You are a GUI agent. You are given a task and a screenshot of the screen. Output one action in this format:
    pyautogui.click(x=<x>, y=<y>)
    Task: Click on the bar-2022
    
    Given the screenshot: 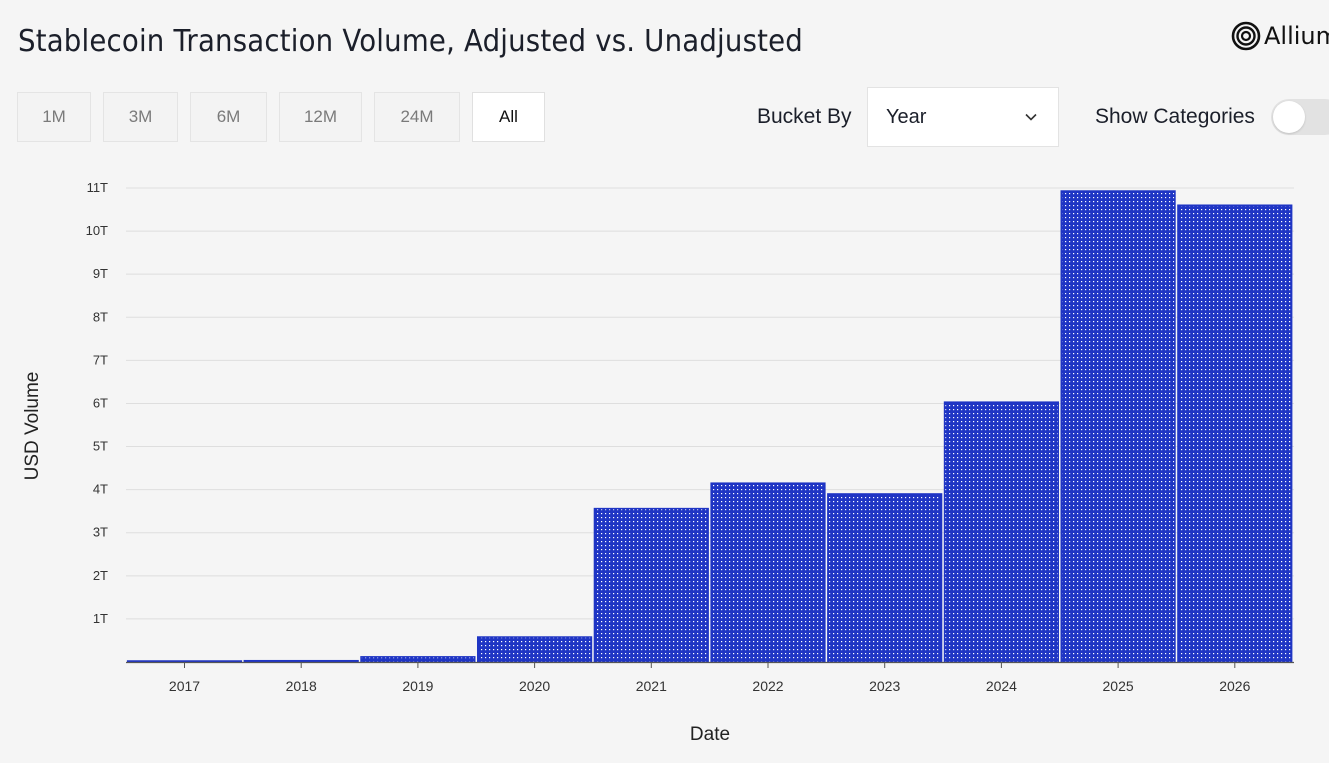 What is the action you would take?
    pyautogui.click(x=768, y=572)
    